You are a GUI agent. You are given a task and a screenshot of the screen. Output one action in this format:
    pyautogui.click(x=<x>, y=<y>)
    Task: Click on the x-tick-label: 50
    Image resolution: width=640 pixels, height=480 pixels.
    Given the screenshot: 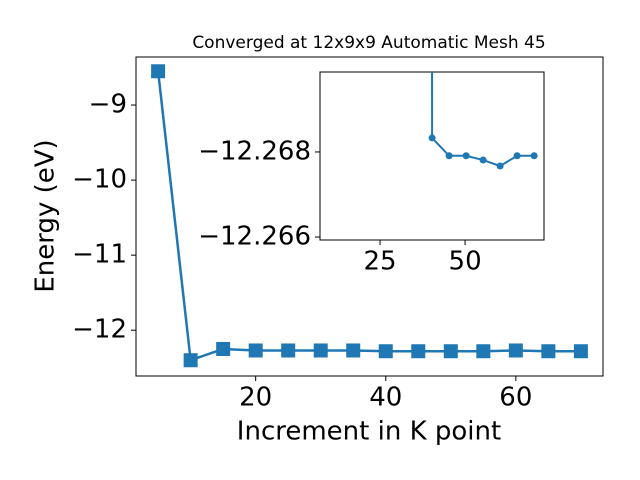 What is the action you would take?
    pyautogui.click(x=465, y=262)
    